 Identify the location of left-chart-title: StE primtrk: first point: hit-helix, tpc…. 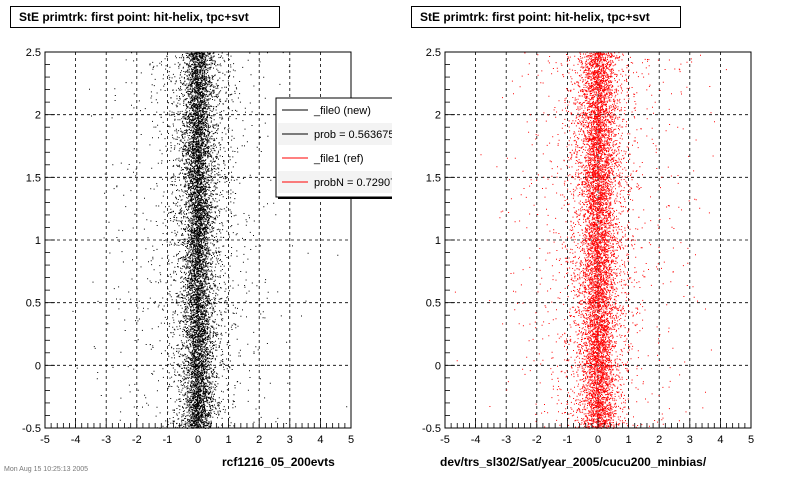
(145, 17).